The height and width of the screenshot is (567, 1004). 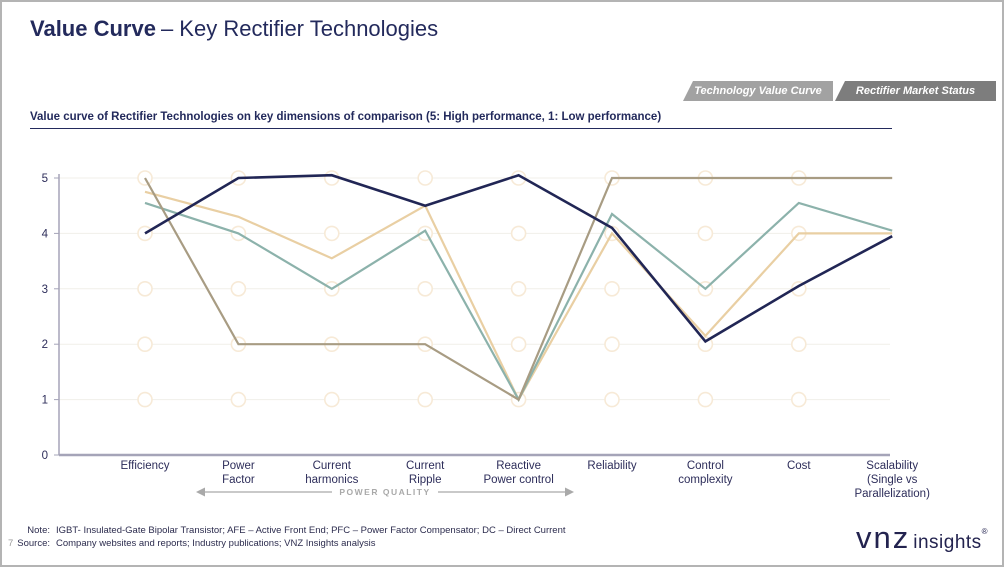 What do you see at coordinates (45, 345) in the screenshot?
I see `y-tick-label: 2` at bounding box center [45, 345].